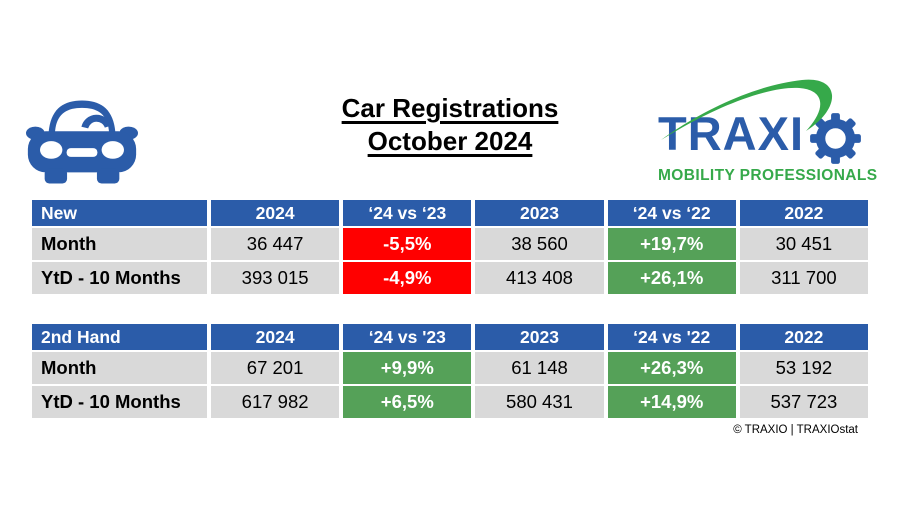 This screenshot has width=900, height=507. I want to click on pct-cell: -5,5%, so click(407, 244).